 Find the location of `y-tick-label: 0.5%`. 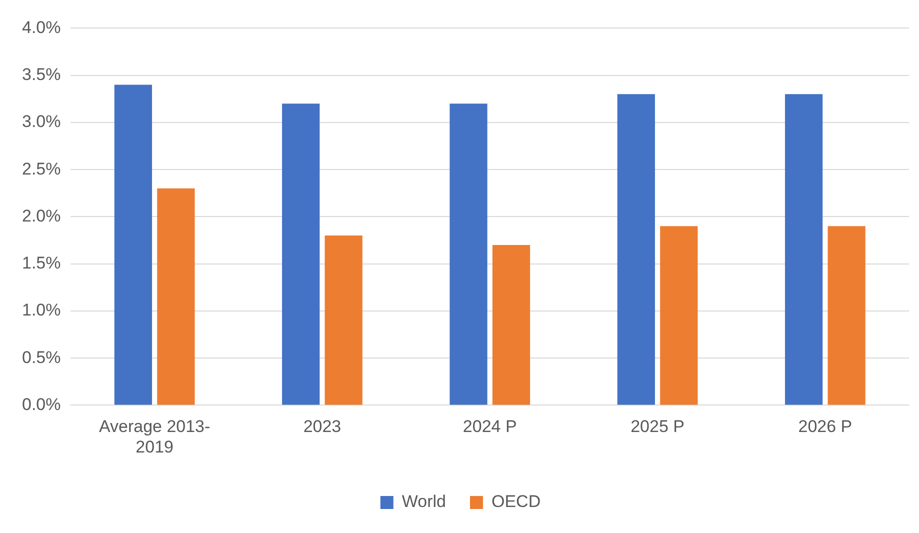

y-tick-label: 0.5% is located at coordinates (41, 357).